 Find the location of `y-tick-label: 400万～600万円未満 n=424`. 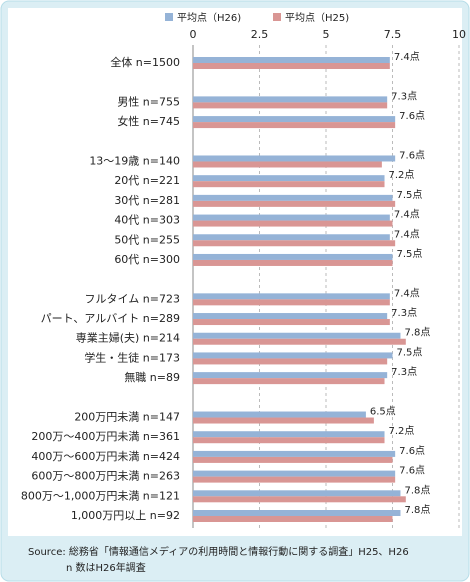

y-tick-label: 400万～600万円未満 n=424 is located at coordinates (105, 456).